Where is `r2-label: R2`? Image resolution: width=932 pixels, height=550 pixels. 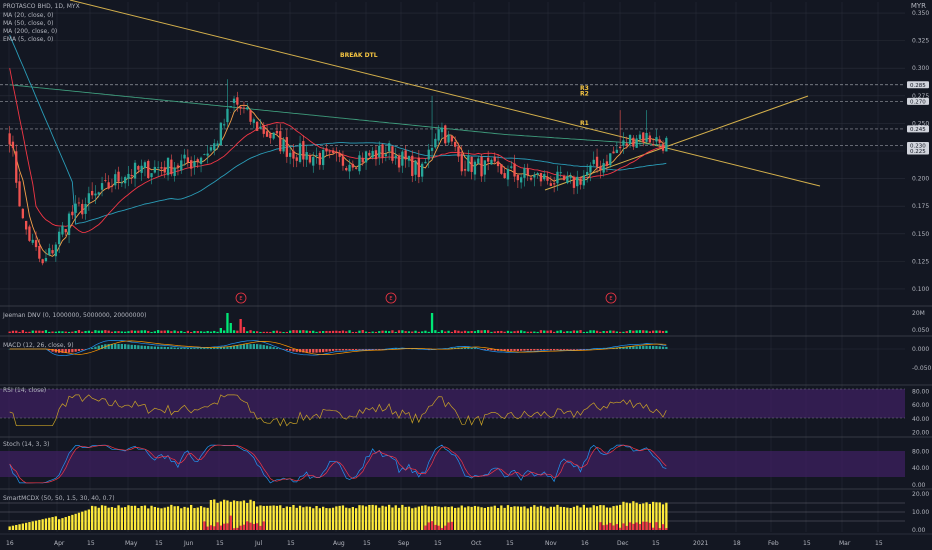 r2-label: R2 is located at coordinates (584, 93).